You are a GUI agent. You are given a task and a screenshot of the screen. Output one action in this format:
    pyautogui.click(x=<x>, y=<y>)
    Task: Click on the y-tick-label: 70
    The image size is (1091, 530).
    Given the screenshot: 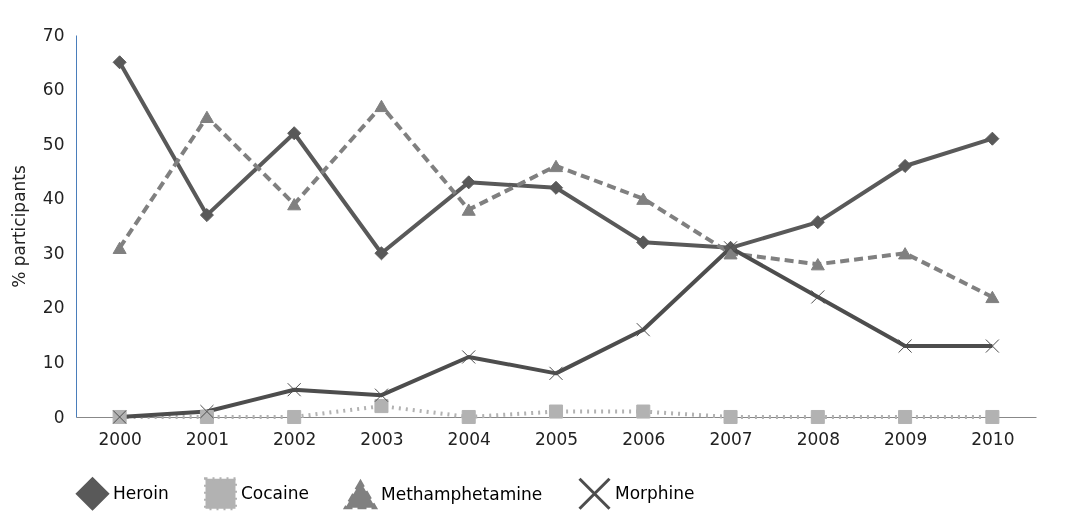 What is the action you would take?
    pyautogui.click(x=53, y=34)
    